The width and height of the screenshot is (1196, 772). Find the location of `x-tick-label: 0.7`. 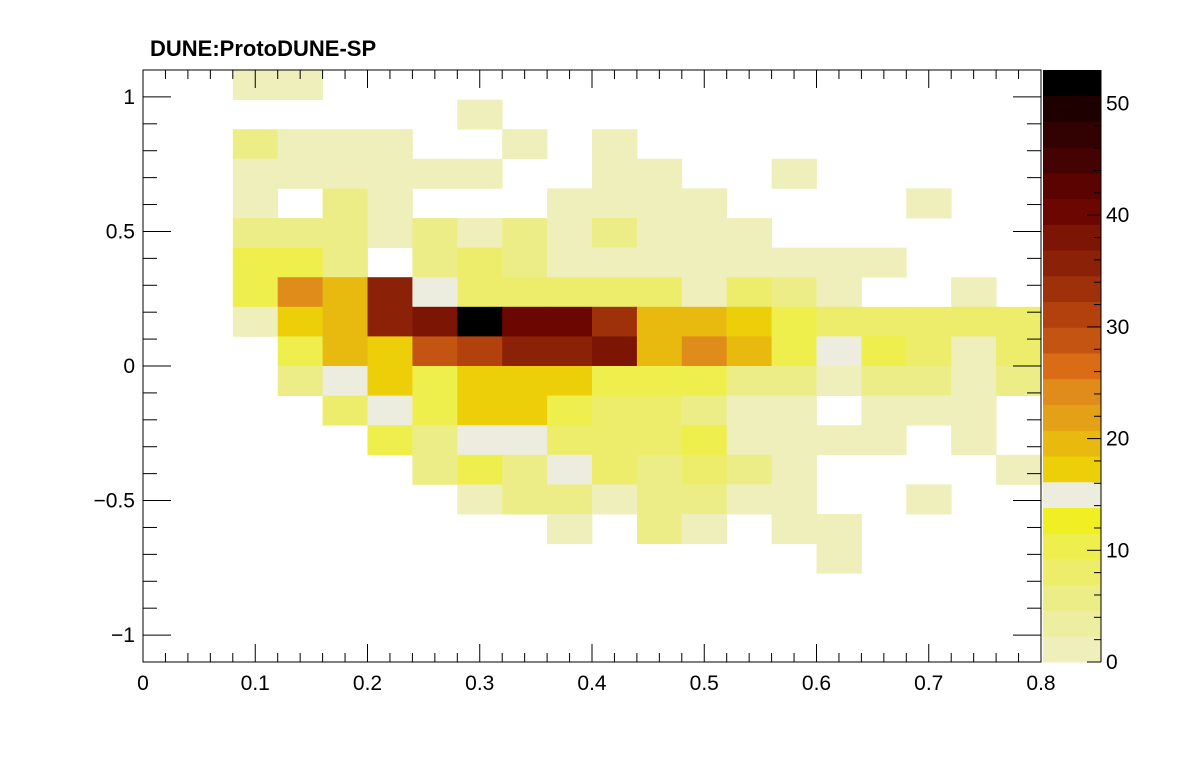

x-tick-label: 0.7 is located at coordinates (928, 683).